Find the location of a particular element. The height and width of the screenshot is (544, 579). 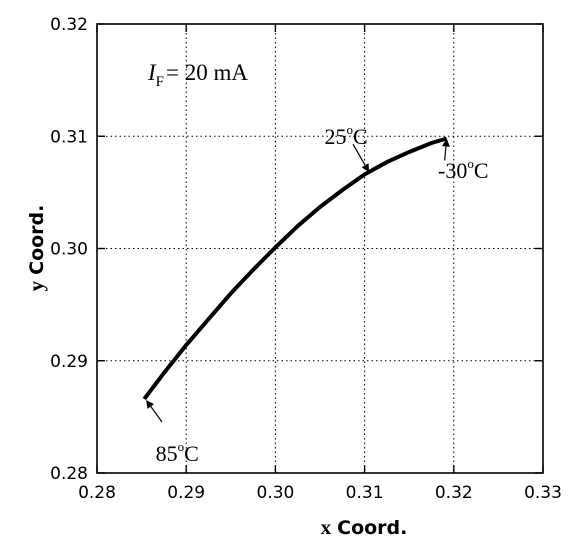

x-tick-label: 0.32 is located at coordinates (454, 493).